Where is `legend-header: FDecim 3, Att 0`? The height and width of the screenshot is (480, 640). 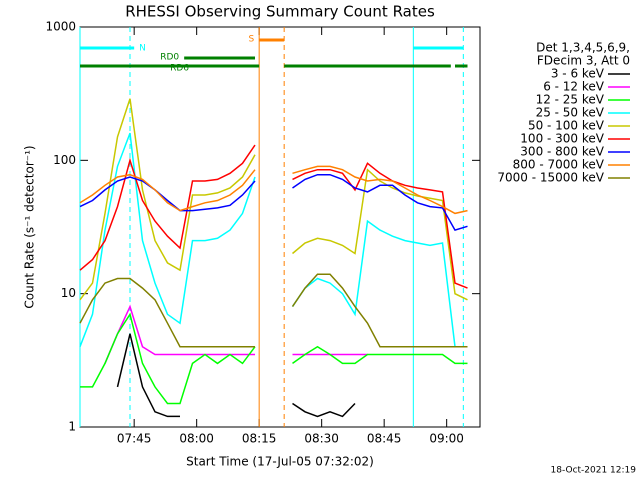
legend-header: FDecim 3, Att 0 is located at coordinates (583, 61).